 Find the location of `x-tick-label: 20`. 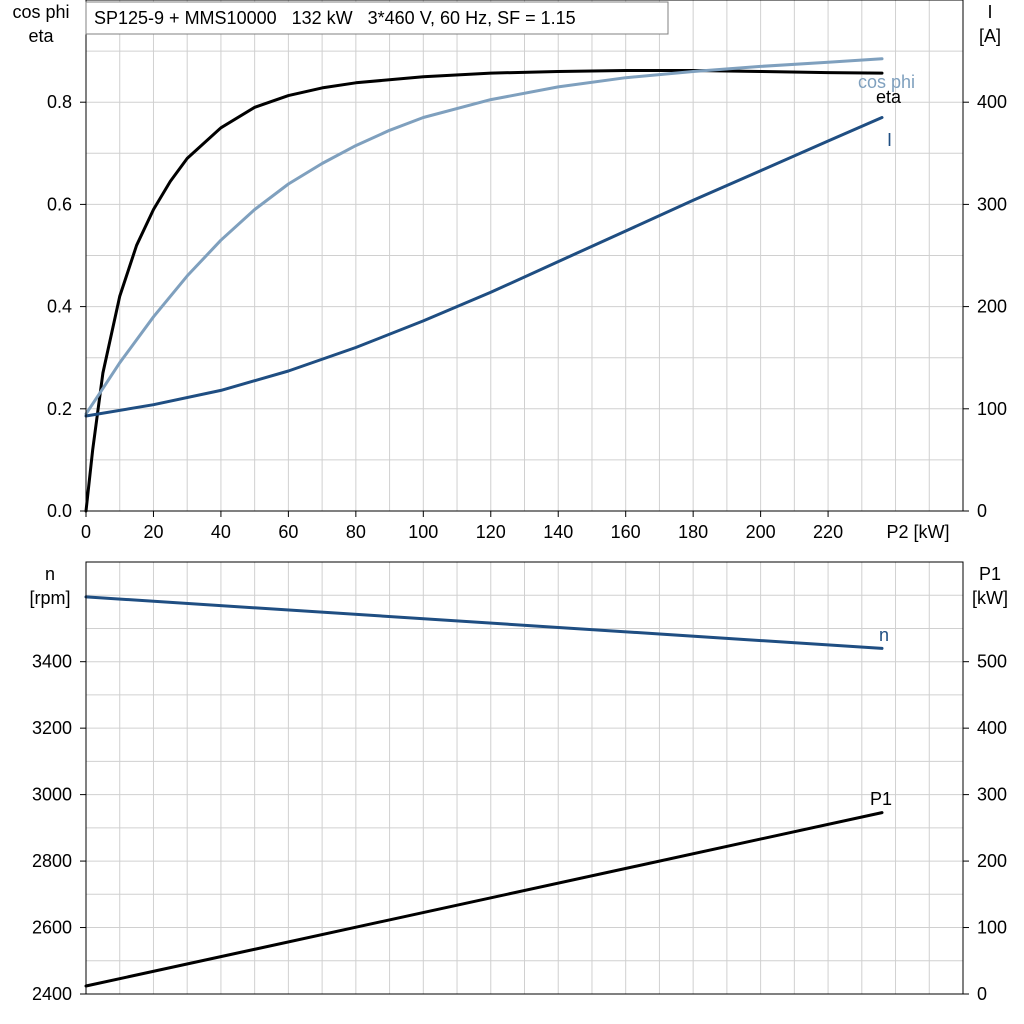

x-tick-label: 20 is located at coordinates (153, 532).